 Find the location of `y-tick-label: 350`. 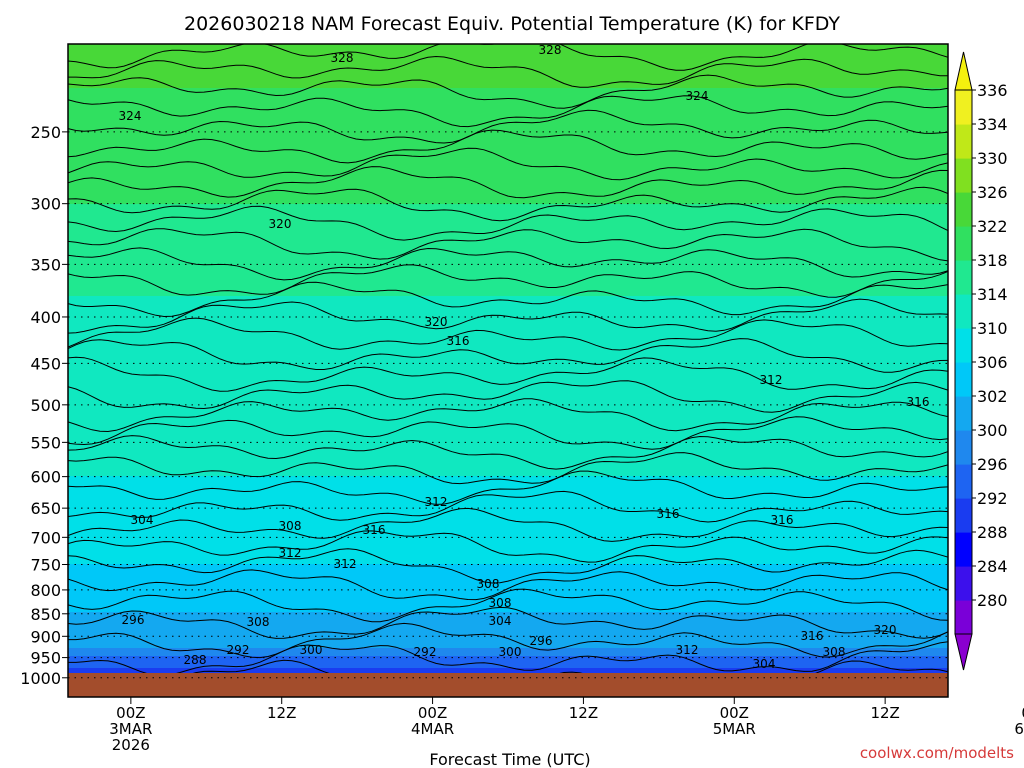

y-tick-label: 350 is located at coordinates (45, 264).